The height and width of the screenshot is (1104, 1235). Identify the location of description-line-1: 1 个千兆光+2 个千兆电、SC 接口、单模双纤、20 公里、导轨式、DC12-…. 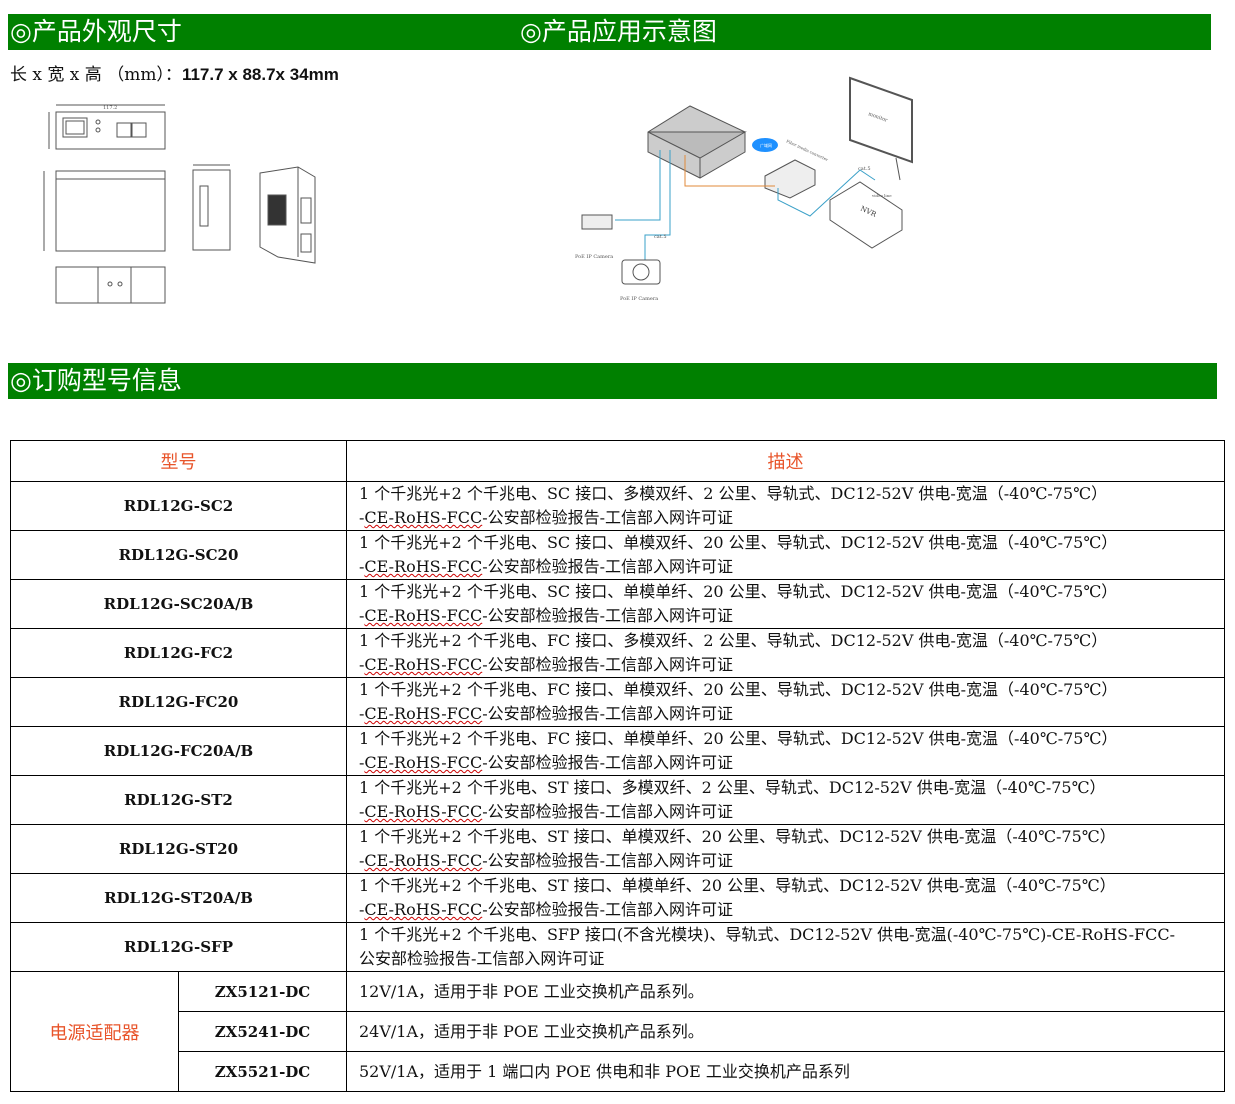
(738, 542).